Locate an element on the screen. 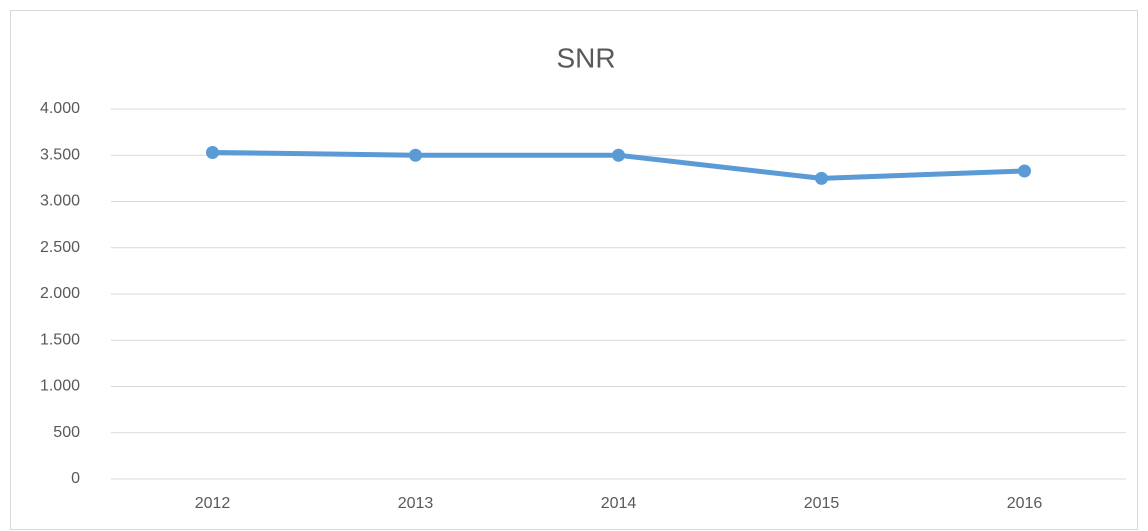 The width and height of the screenshot is (1148, 531). y-tick-label: 500 is located at coordinates (66, 432).